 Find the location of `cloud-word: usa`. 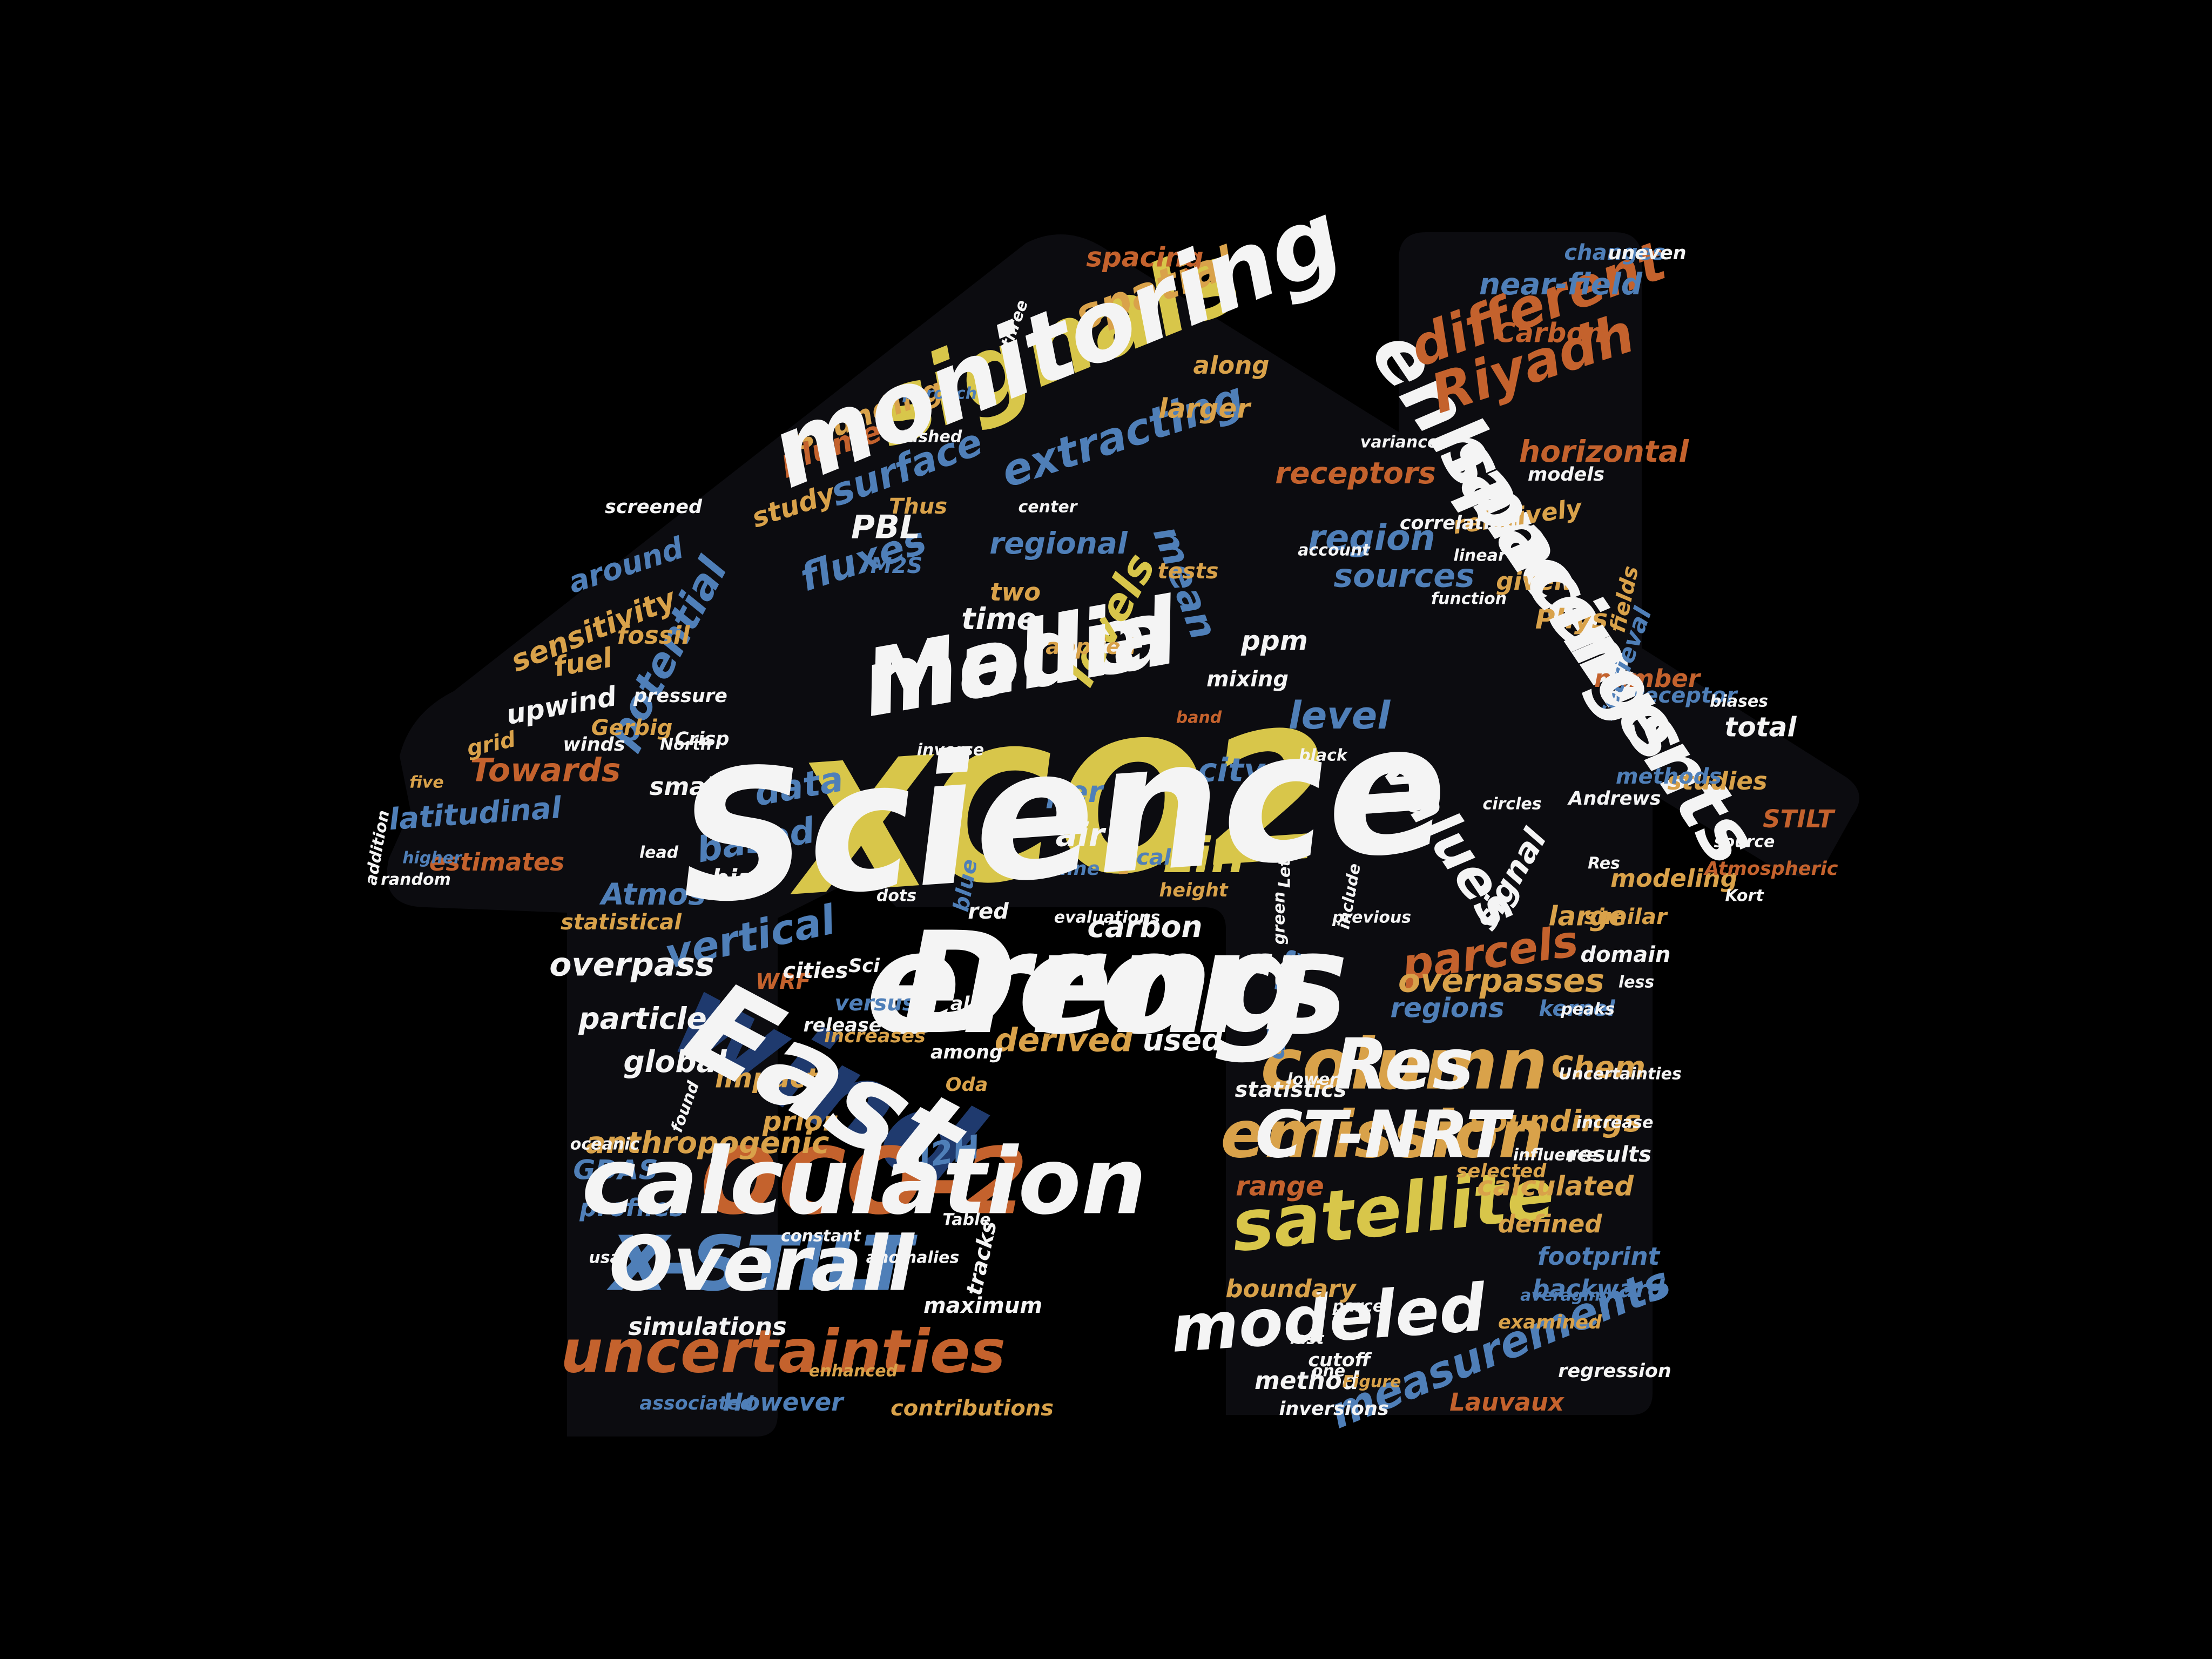

cloud-word: usa is located at coordinates (605, 1258).